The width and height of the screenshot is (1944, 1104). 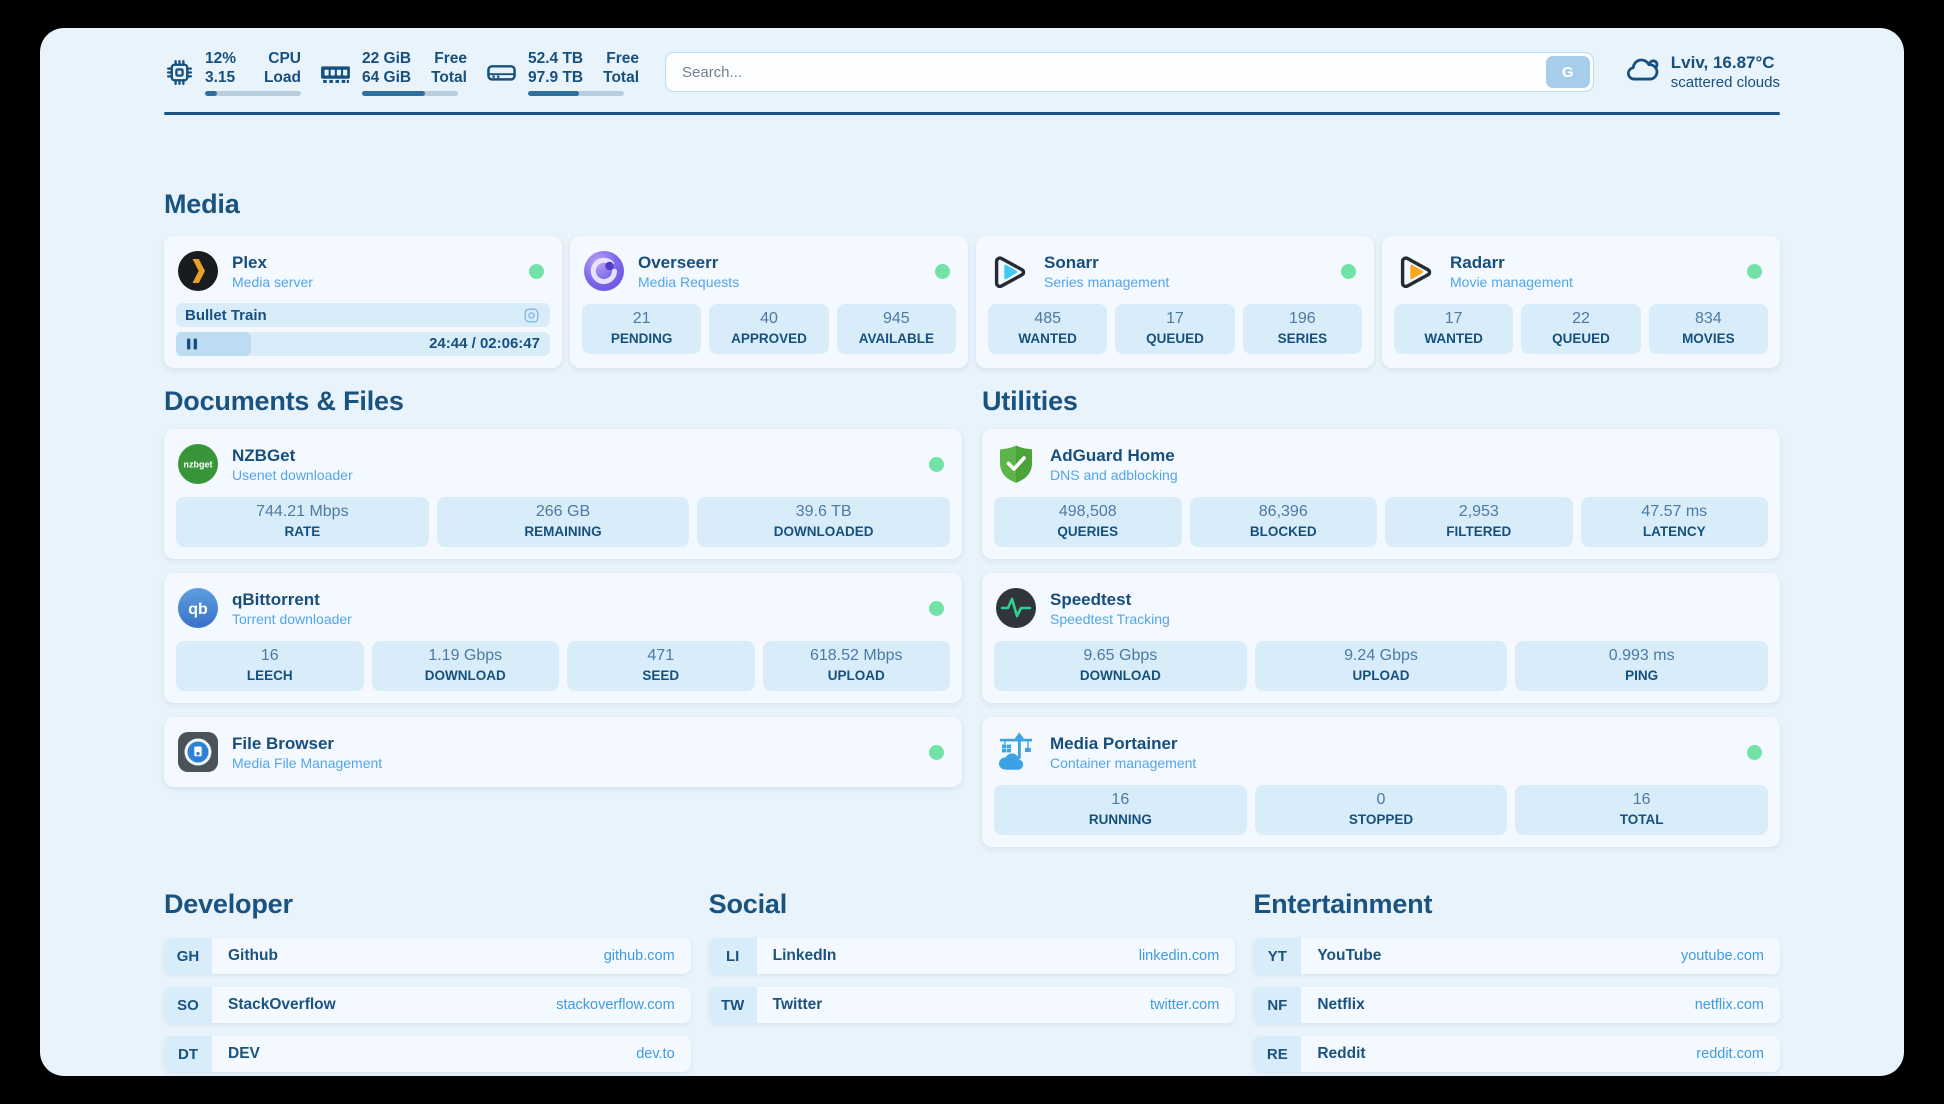 I want to click on disk-free-label: Free, so click(x=622, y=58).